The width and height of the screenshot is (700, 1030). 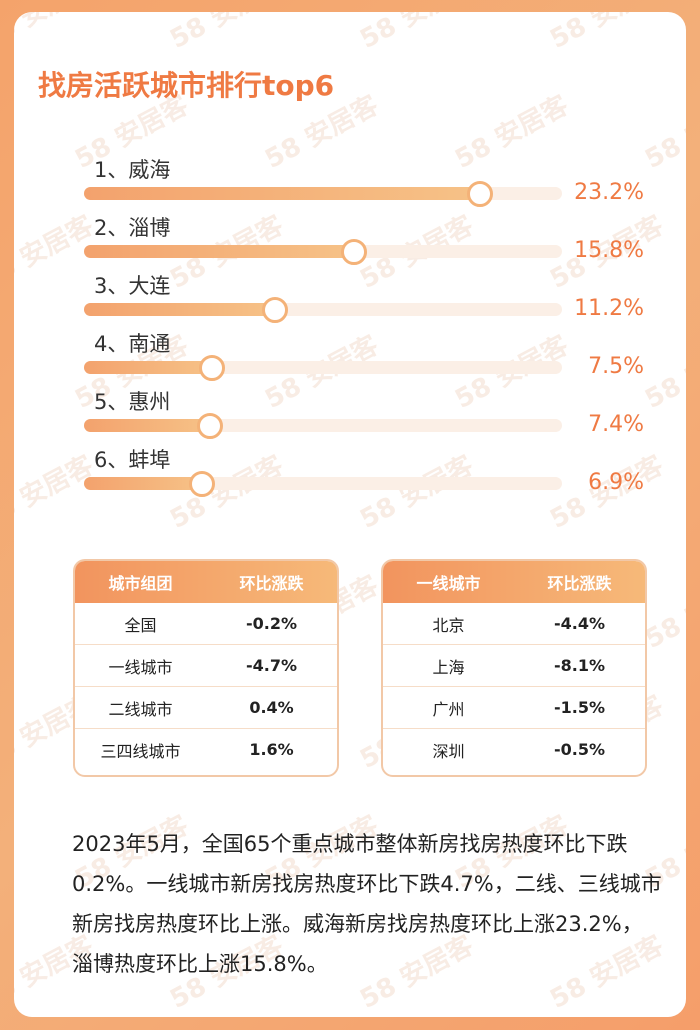 What do you see at coordinates (616, 424) in the screenshot?
I see `value-label: 7.4%` at bounding box center [616, 424].